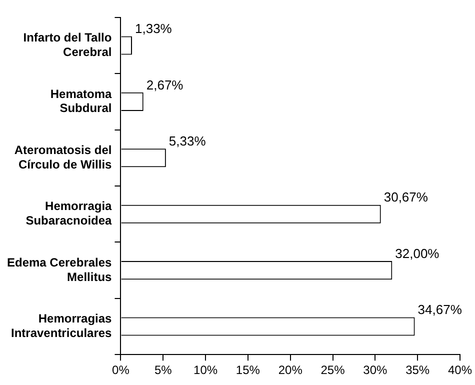 This screenshot has width=475, height=385. What do you see at coordinates (61, 326) in the screenshot?
I see `y-tick-label: Hemorragias Intraventriculares` at bounding box center [61, 326].